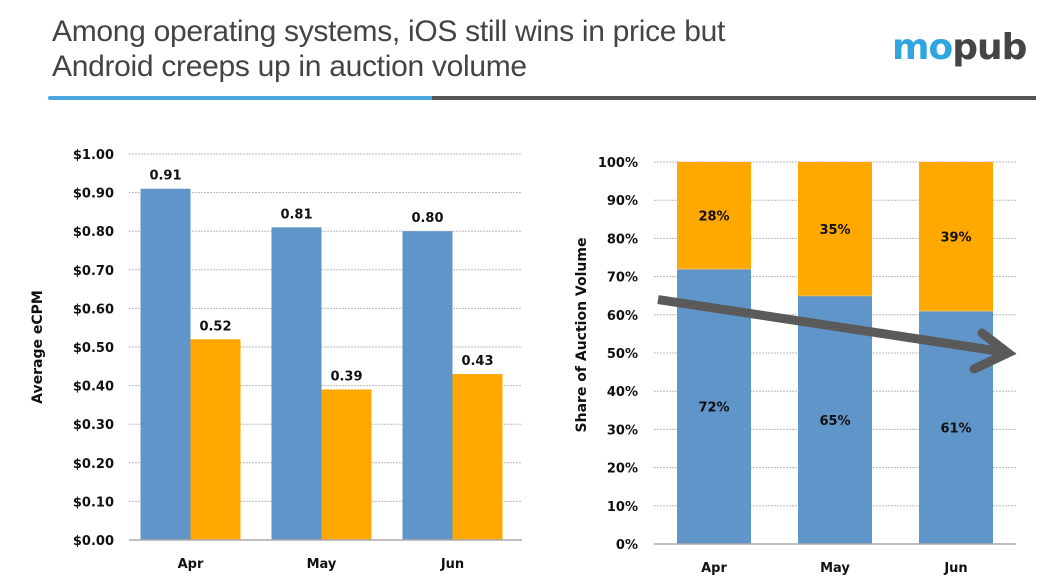  I want to click on y-tick-label: $0.00, so click(93, 541).